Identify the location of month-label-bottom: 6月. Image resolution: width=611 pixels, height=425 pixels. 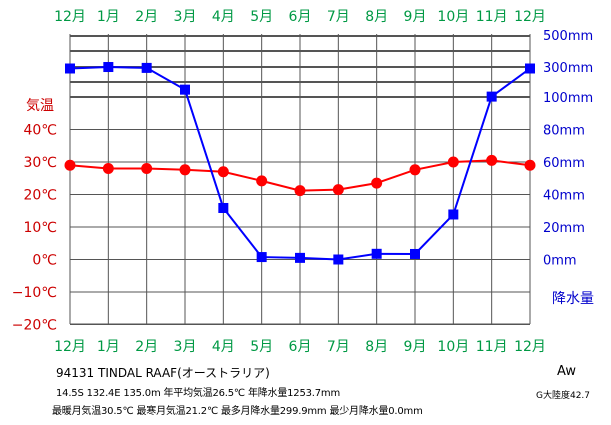
(300, 347).